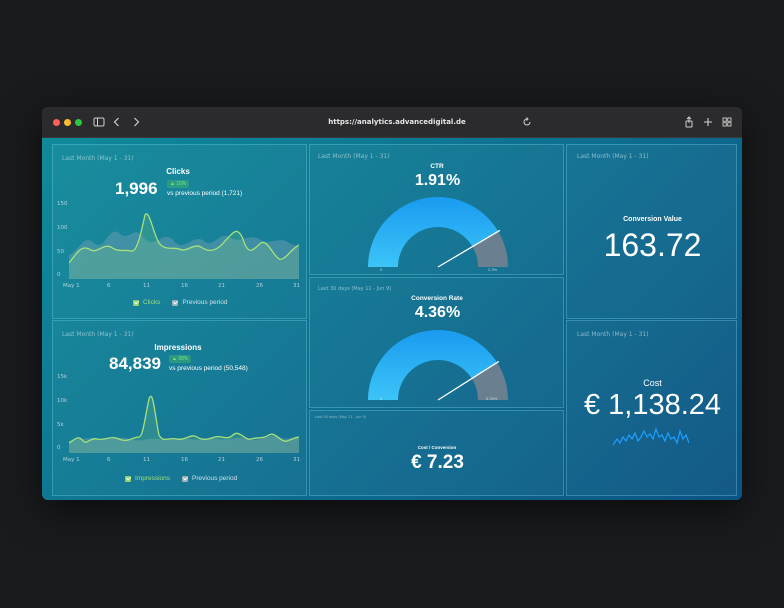 This screenshot has height=608, width=784. I want to click on clicks-current-line, so click(184, 238).